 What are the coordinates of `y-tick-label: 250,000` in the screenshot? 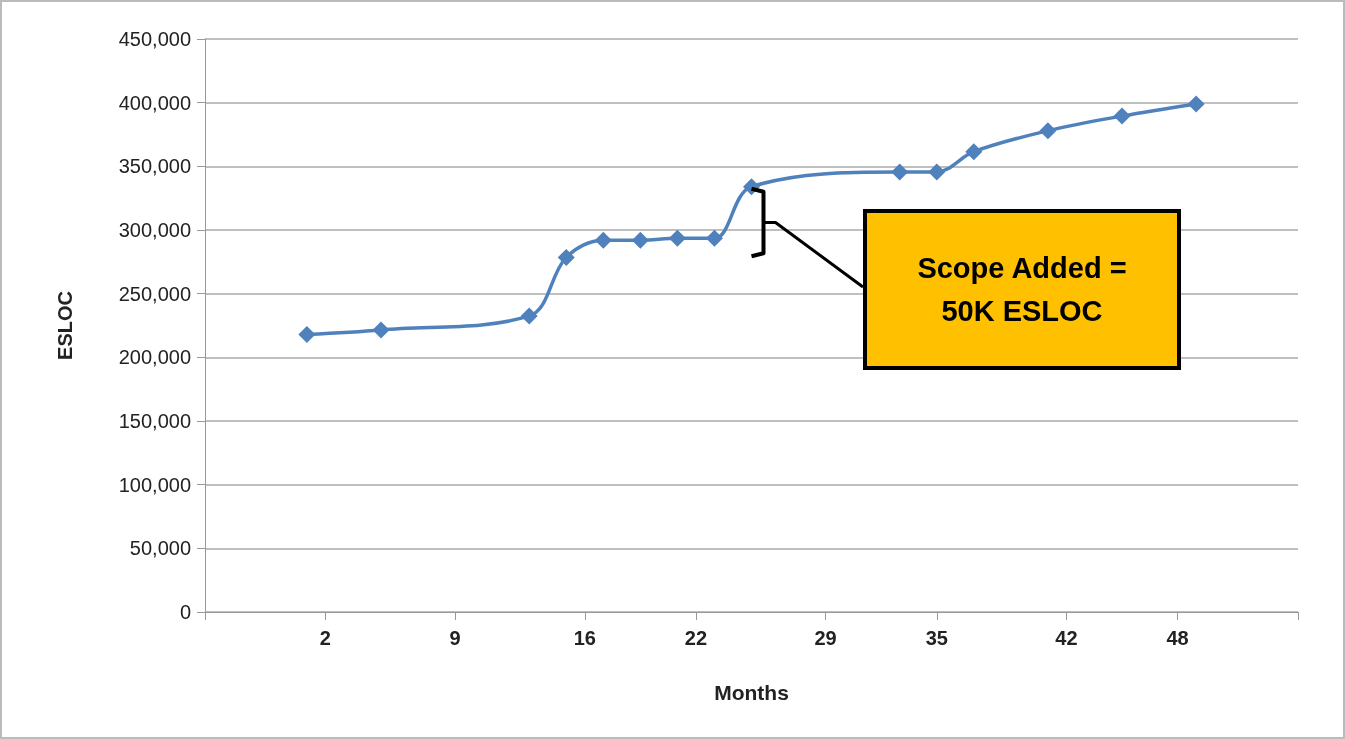 It's located at (154, 293).